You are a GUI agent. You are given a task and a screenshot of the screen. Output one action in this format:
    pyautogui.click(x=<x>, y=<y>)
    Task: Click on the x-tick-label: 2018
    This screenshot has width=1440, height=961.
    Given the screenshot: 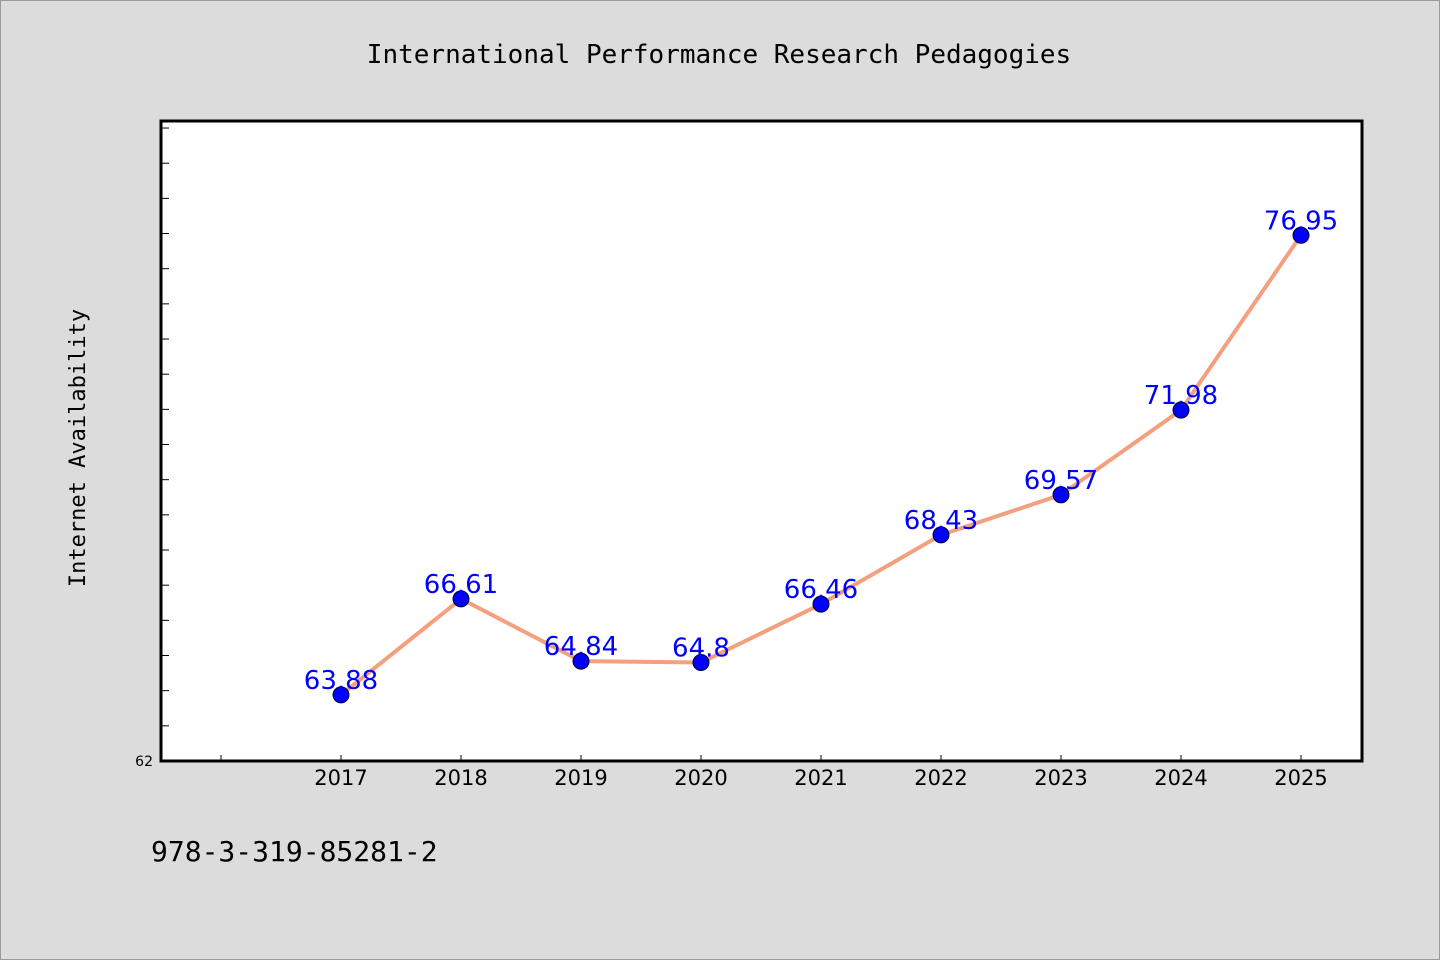 What is the action you would take?
    pyautogui.click(x=460, y=778)
    